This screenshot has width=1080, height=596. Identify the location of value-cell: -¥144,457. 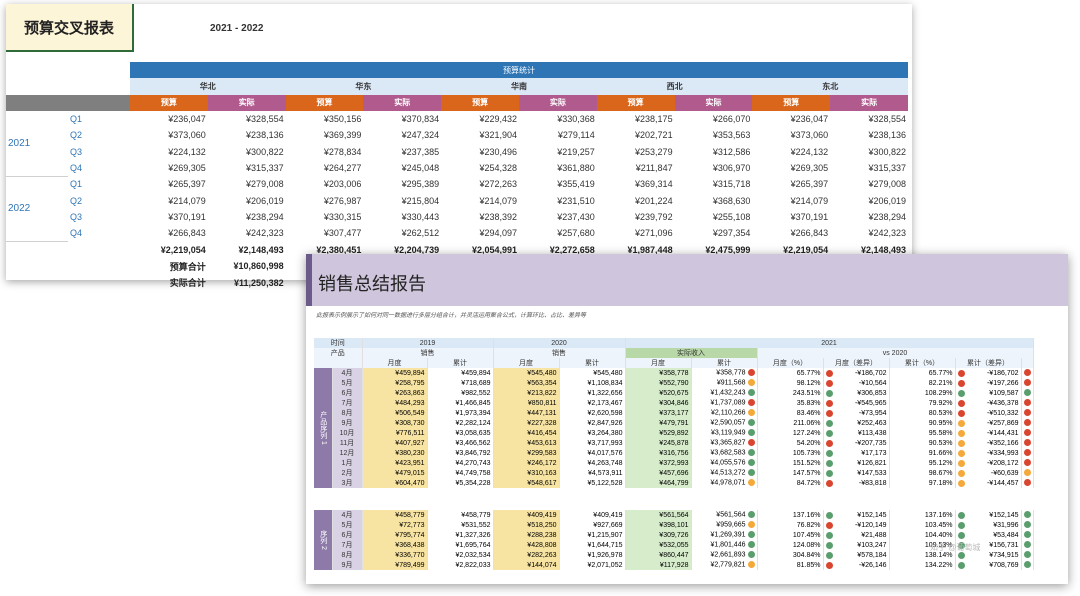
(988, 483).